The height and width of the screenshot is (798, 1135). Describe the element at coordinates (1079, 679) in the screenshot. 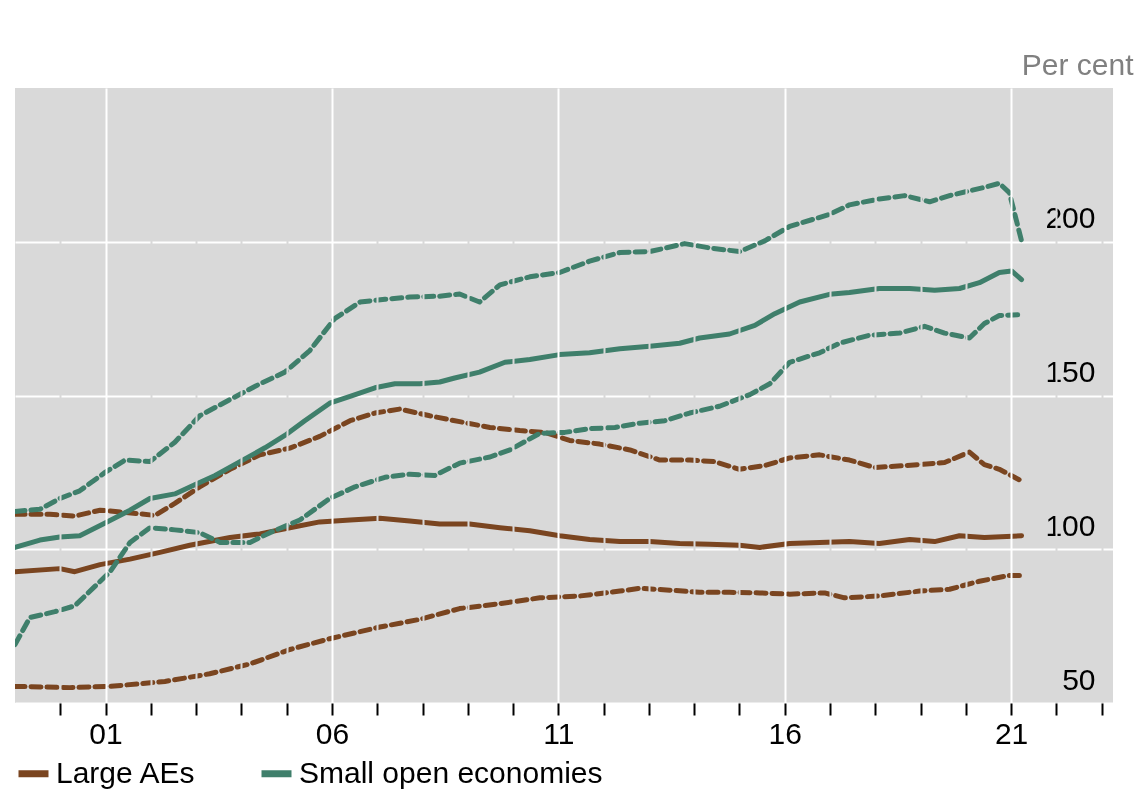

I see `y-tick-label: 50` at that location.